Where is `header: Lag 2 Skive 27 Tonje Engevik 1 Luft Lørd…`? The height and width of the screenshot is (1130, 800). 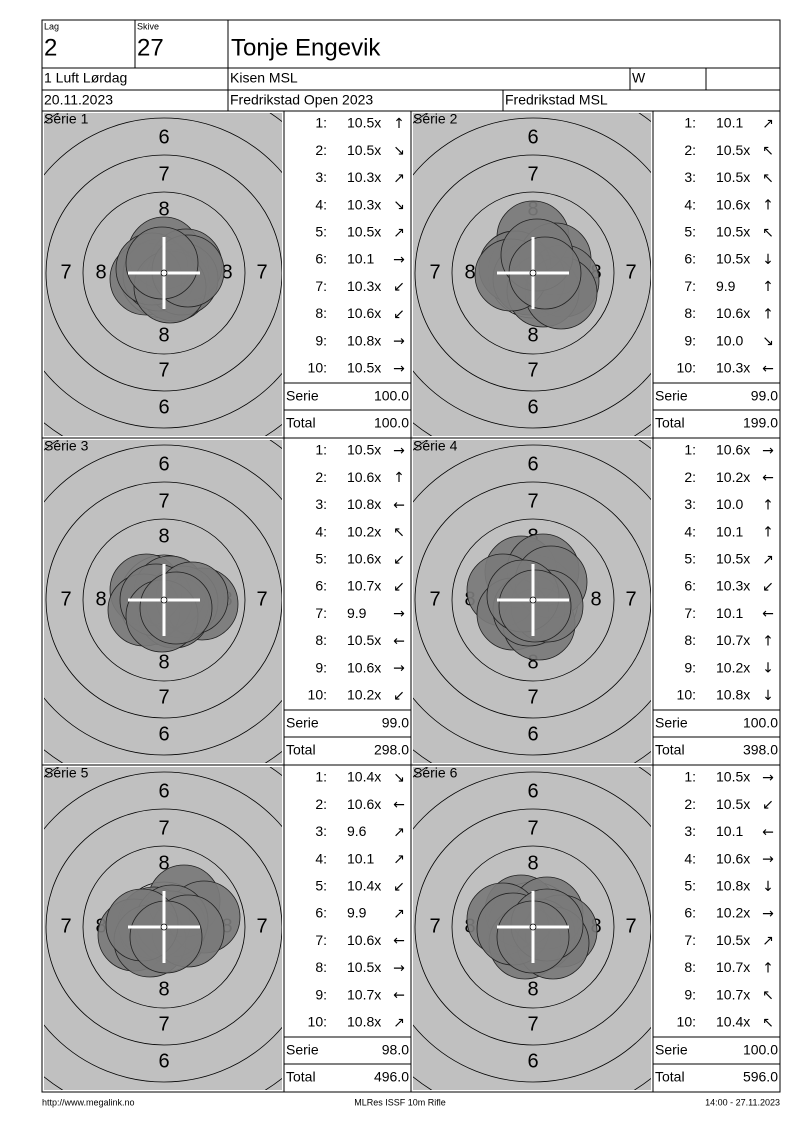
header: Lag 2 Skive 27 Tonje Engevik 1 Luft Lørd… is located at coordinates (411, 65).